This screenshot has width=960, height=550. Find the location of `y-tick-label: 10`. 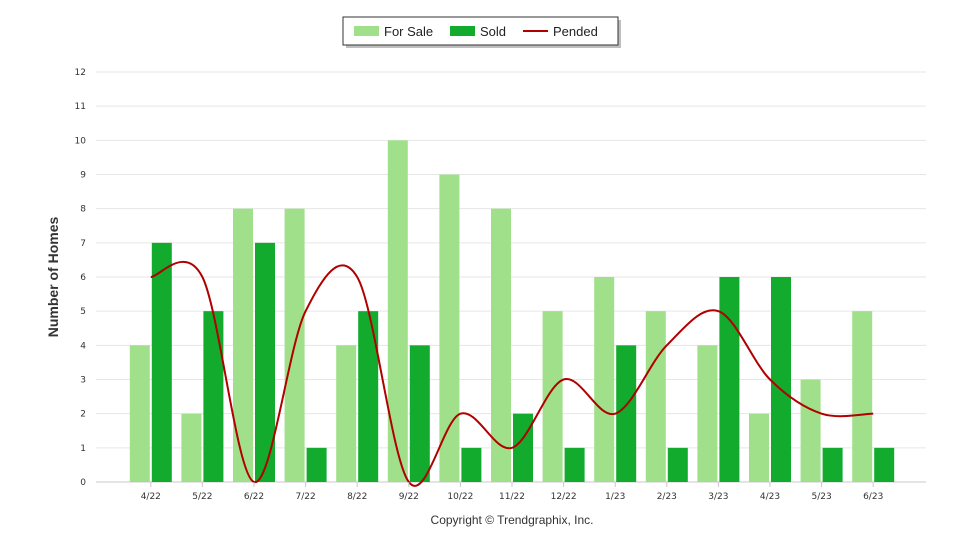

y-tick-label: 10 is located at coordinates (81, 141).